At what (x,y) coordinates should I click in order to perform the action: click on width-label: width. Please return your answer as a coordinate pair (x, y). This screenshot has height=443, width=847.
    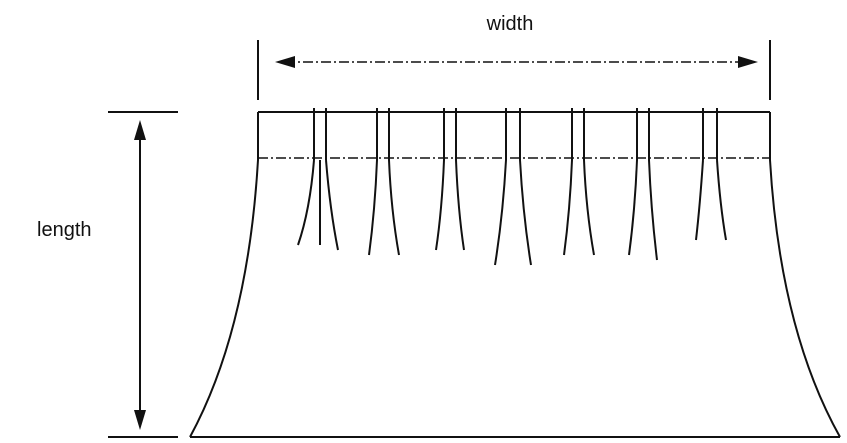
    Looking at the image, I should click on (510, 24).